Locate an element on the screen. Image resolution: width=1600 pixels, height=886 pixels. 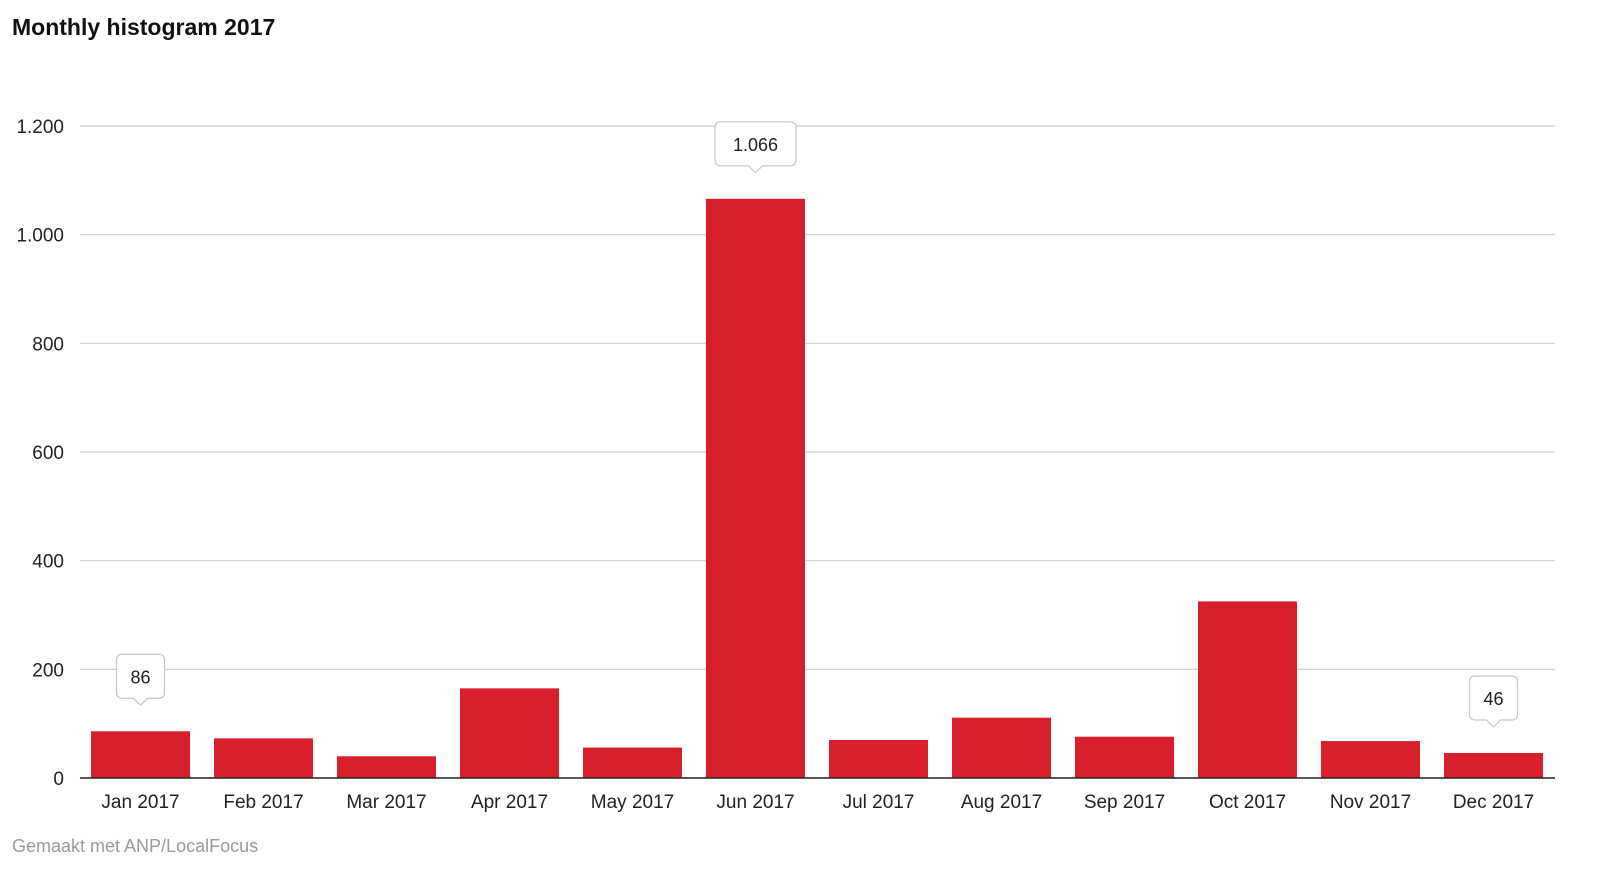
x-tick-label: Apr 2017 is located at coordinates (509, 802).